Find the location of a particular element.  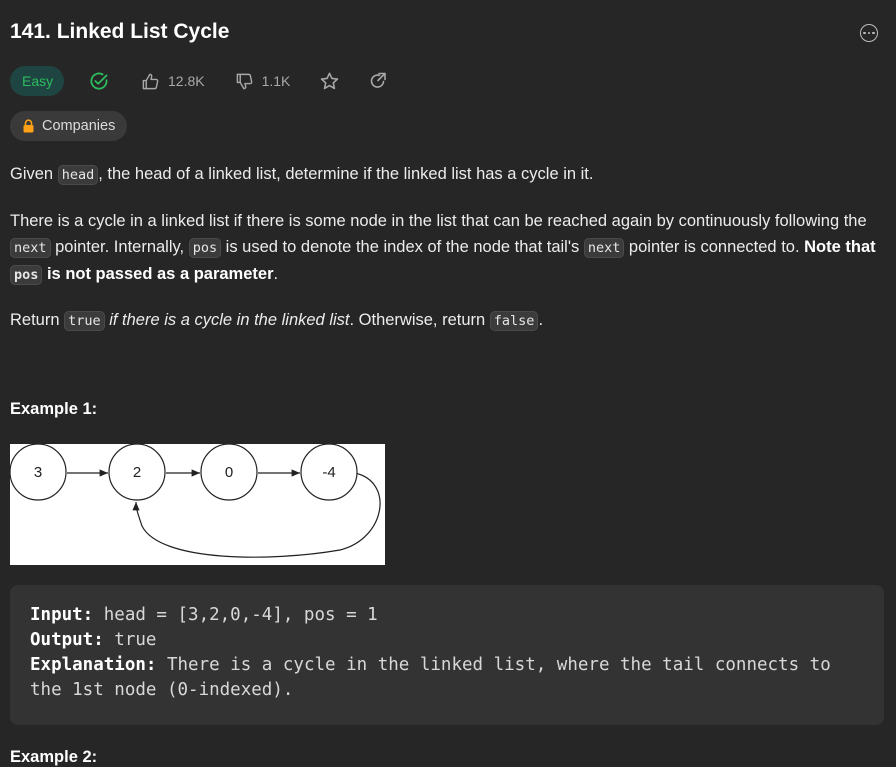

node-label: 3 is located at coordinates (38, 472).